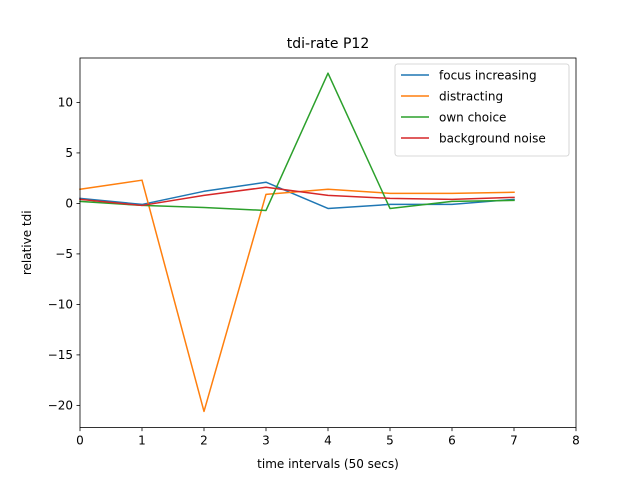  I want to click on y-tick-label: −20, so click(60, 406).